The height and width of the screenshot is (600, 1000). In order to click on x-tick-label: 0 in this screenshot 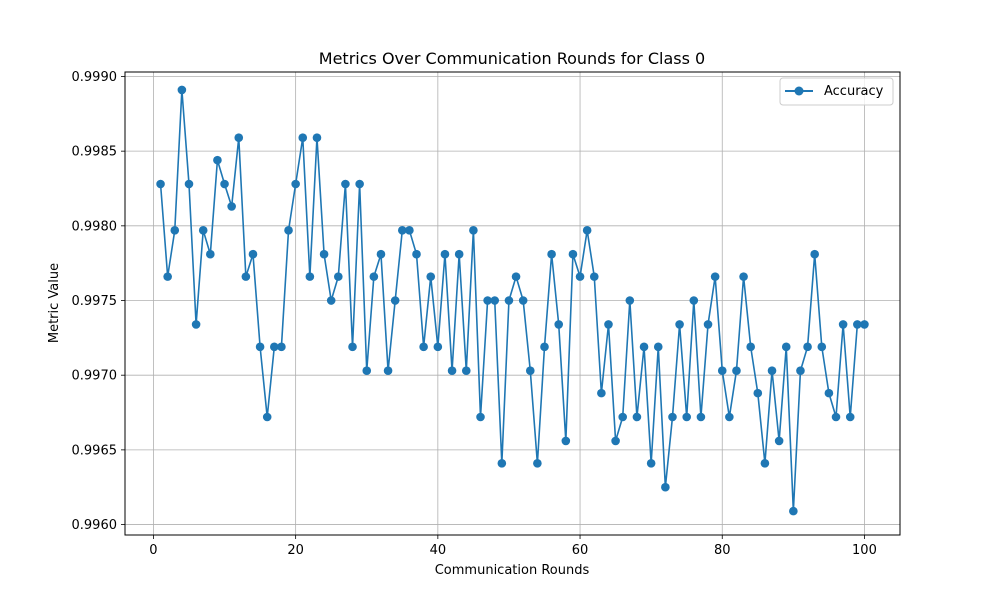, I will do `click(153, 550)`.